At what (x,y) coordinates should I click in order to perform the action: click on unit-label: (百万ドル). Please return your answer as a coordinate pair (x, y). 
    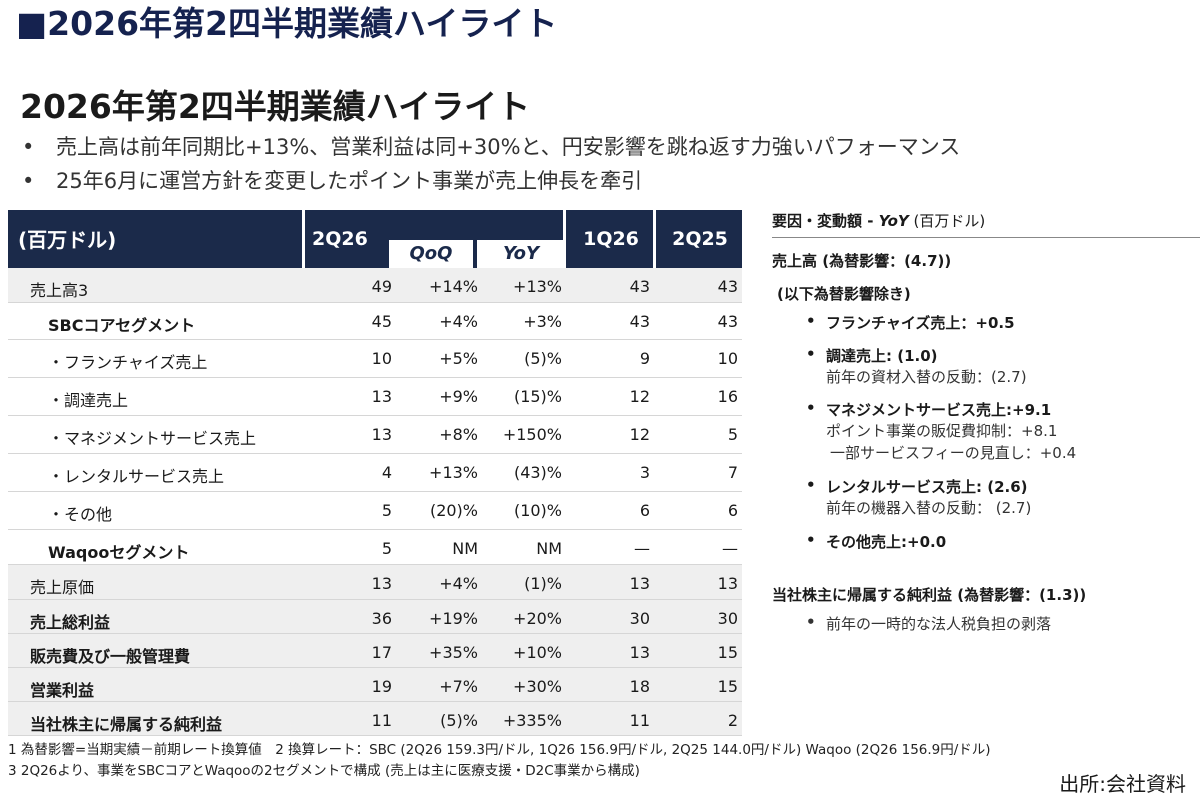
    Looking at the image, I should click on (67, 240).